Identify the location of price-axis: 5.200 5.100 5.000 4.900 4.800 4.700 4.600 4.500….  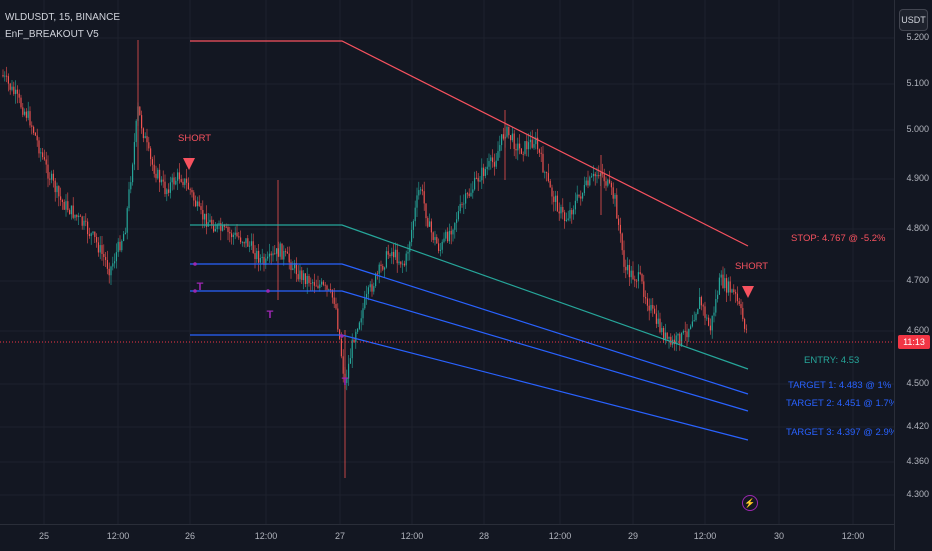
(913, 275).